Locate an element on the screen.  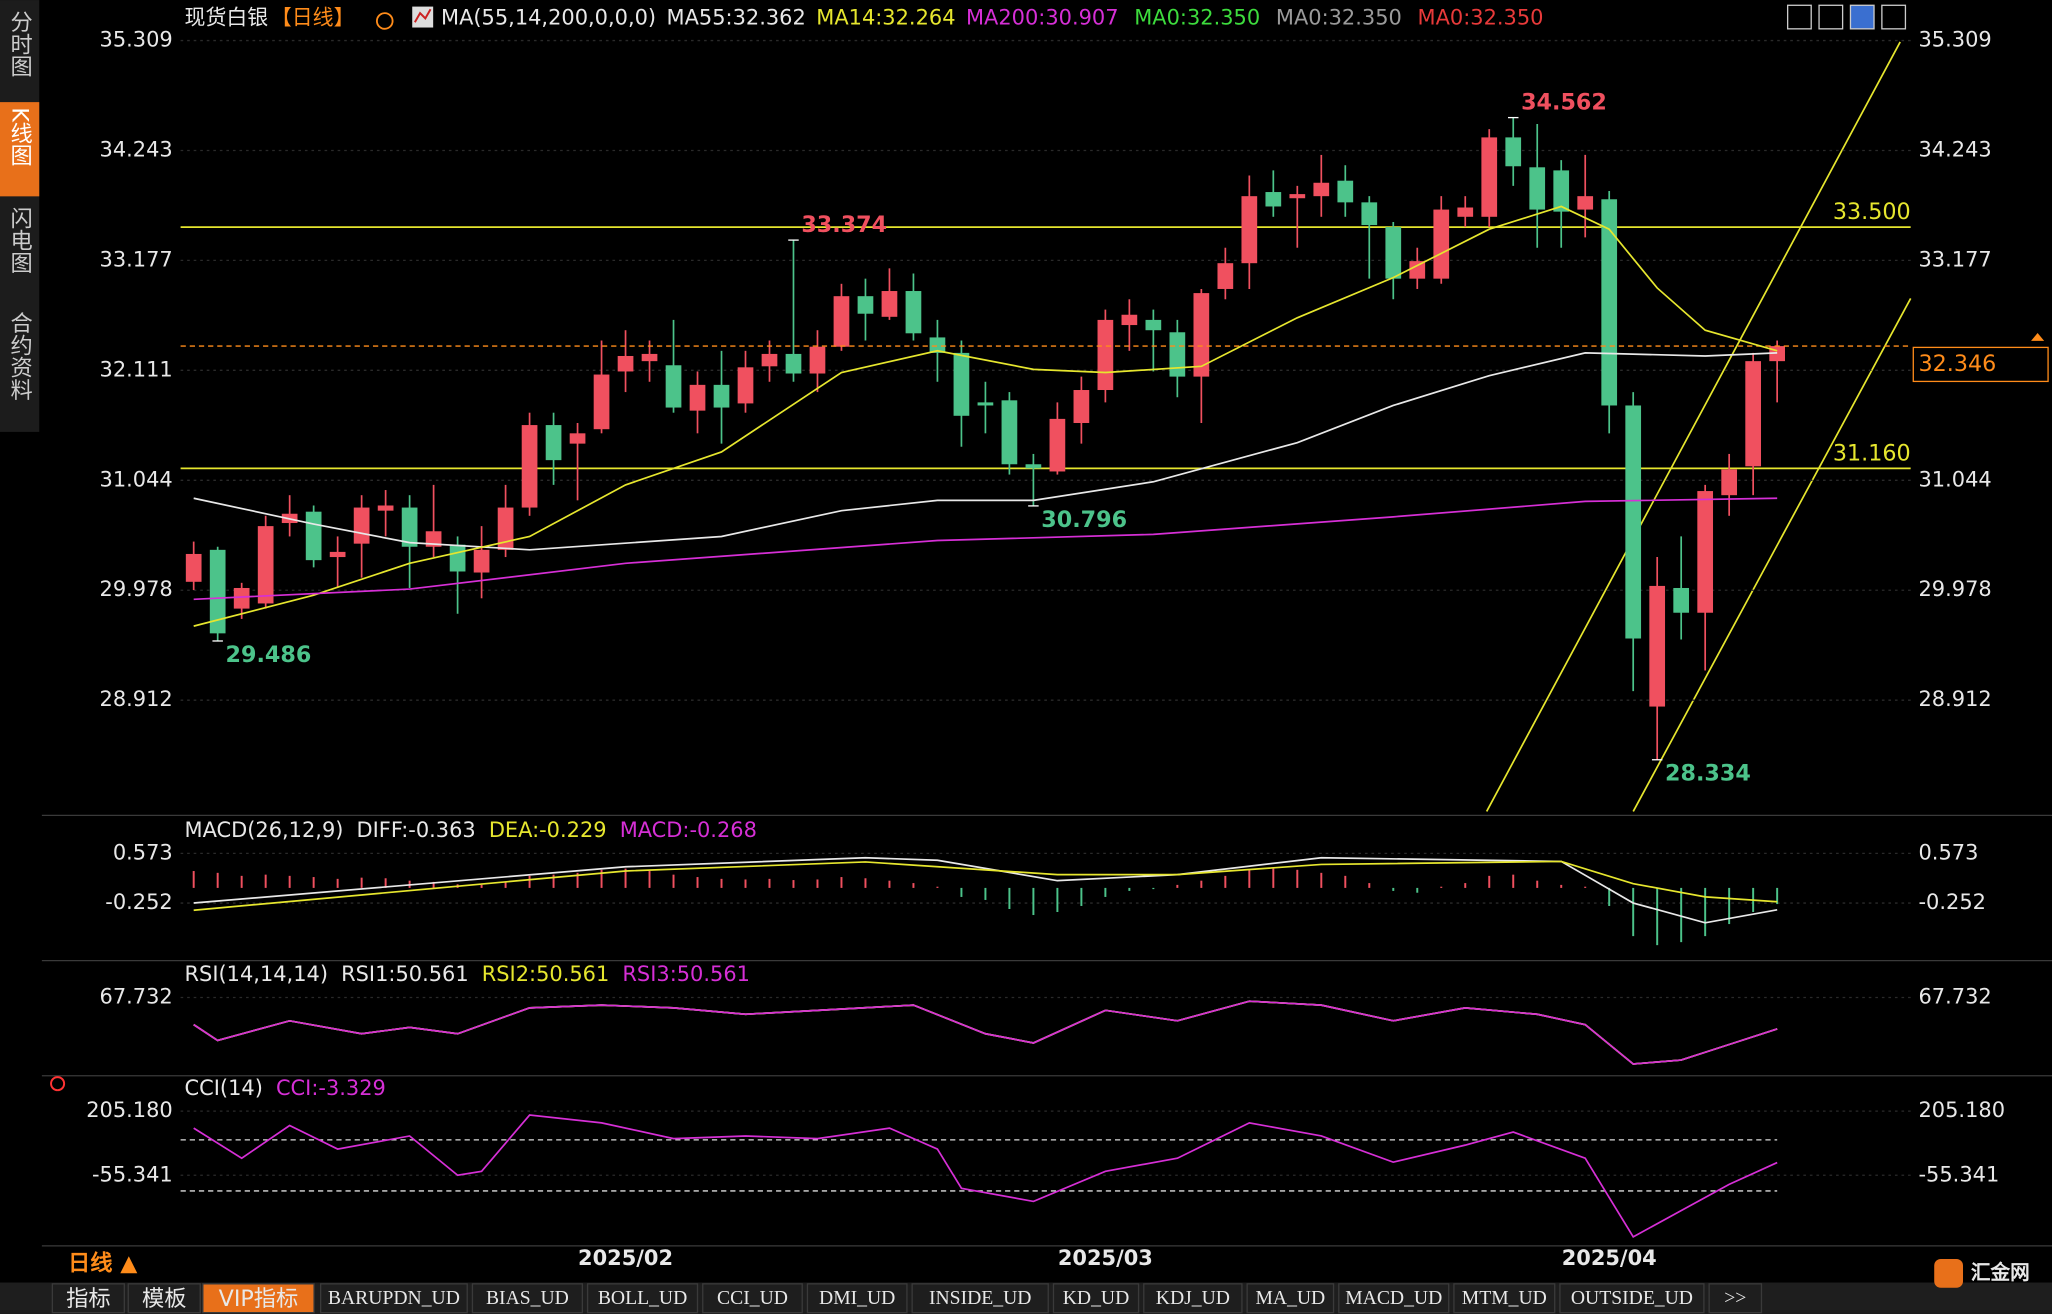
y-tick-label: 67.732 is located at coordinates (136, 996).